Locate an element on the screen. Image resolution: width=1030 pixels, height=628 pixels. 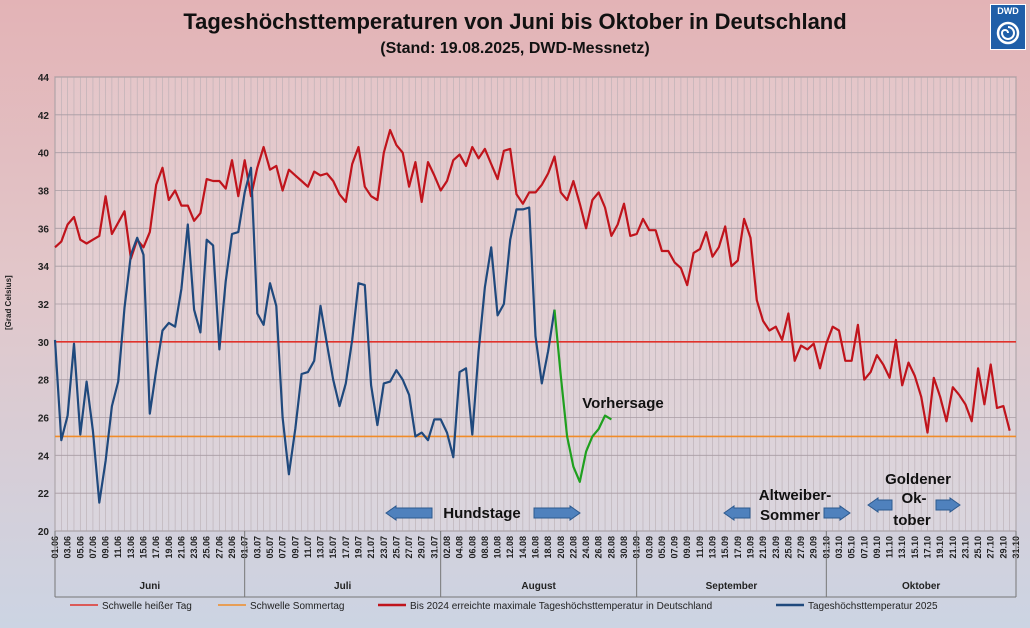
y-tick-label: 32 is located at coordinates (44, 305).